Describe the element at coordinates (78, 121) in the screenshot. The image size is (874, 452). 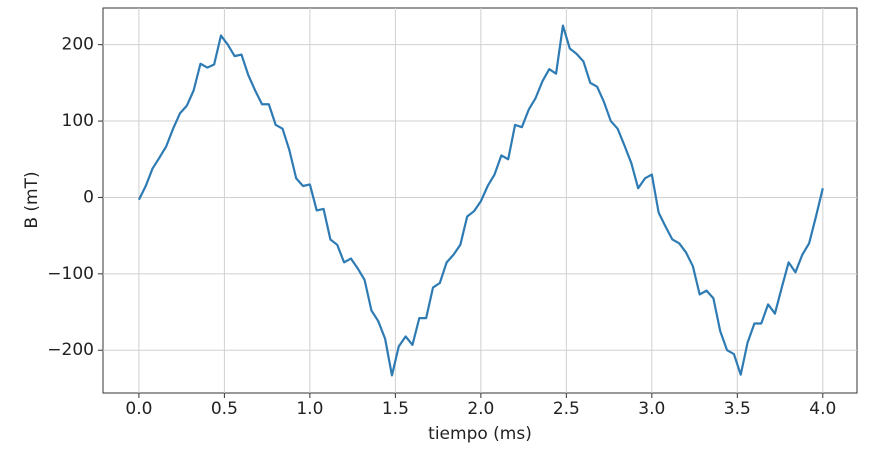
I see `y-tick-label: 100` at that location.